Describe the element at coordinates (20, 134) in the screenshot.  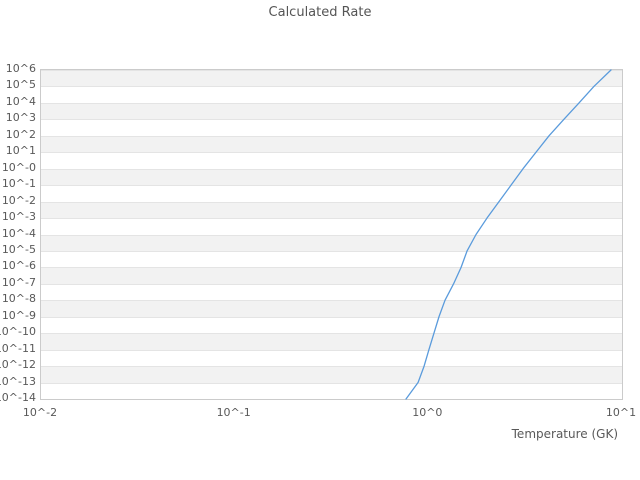
I see `y-tick-label: 10^2` at that location.